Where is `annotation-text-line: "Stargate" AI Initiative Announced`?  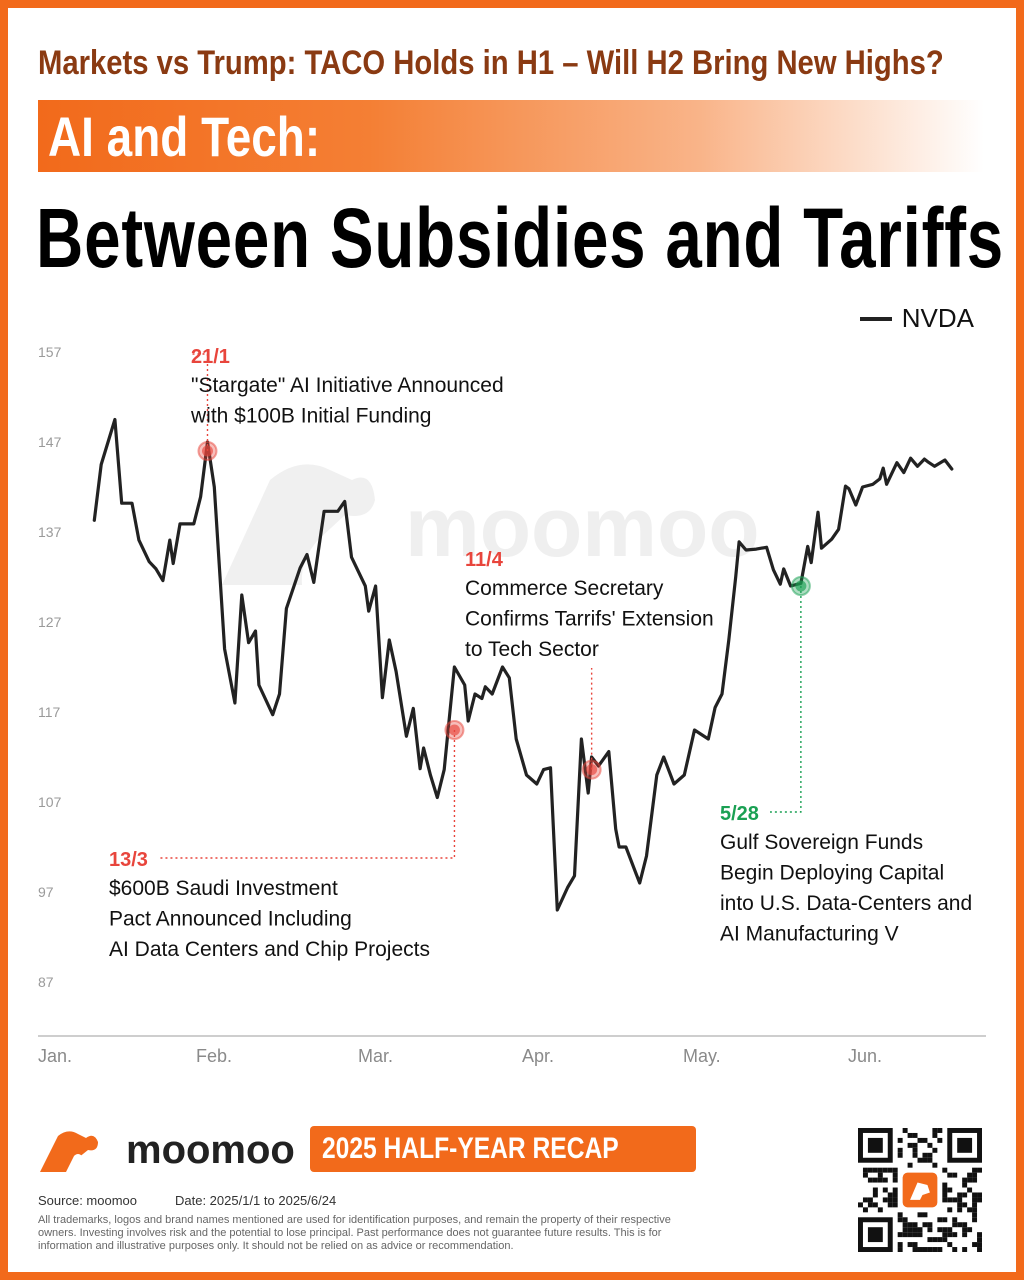 annotation-text-line: "Stargate" AI Initiative Announced is located at coordinates (347, 385).